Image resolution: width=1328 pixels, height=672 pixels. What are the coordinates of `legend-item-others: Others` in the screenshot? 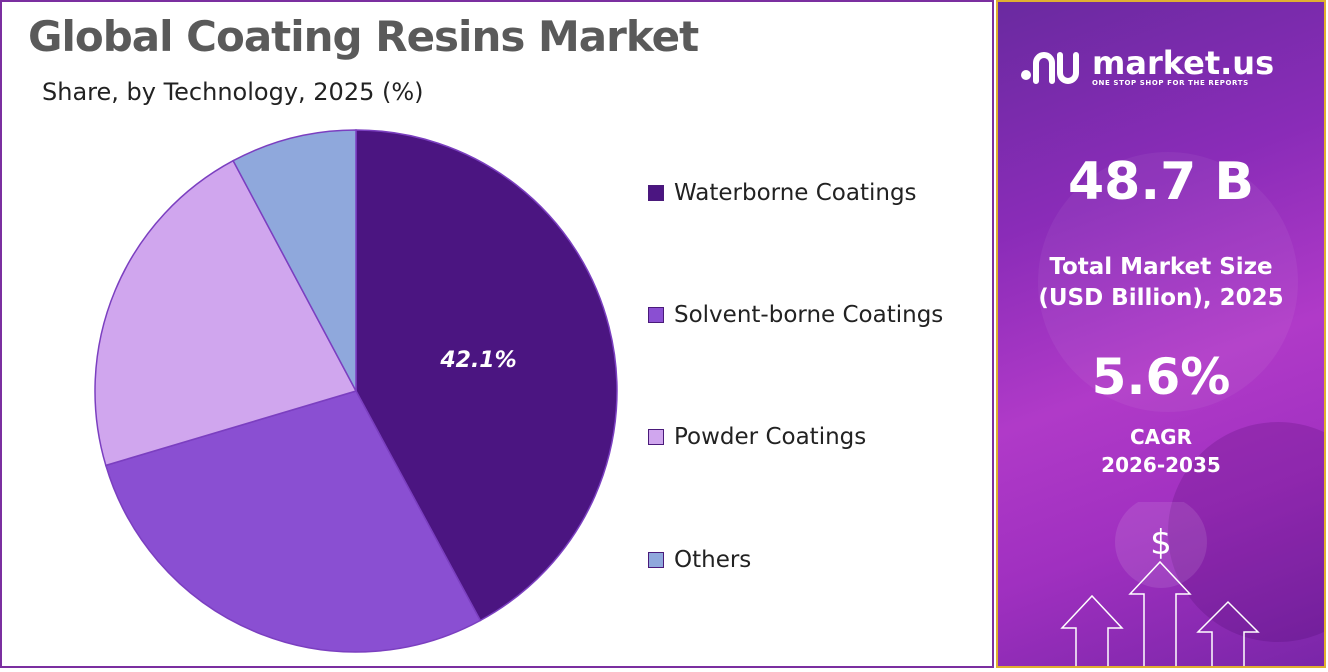 It's located at (699, 560).